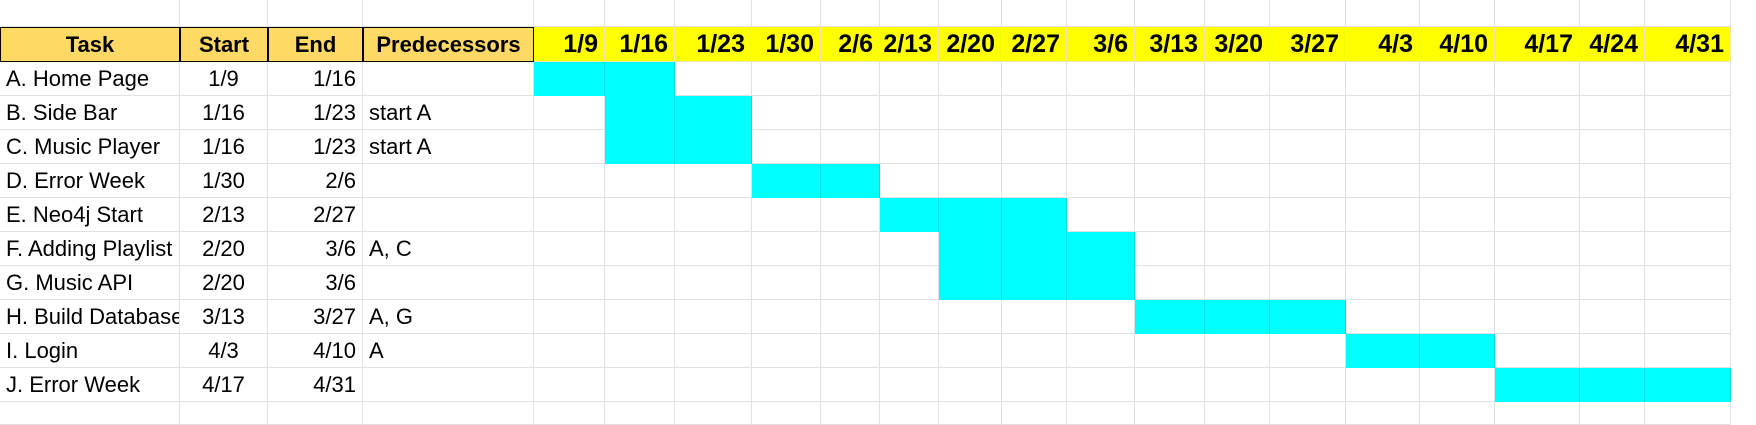 Image resolution: width=1756 pixels, height=425 pixels. Describe the element at coordinates (224, 385) in the screenshot. I see `start-date-cell: 4/17` at that location.